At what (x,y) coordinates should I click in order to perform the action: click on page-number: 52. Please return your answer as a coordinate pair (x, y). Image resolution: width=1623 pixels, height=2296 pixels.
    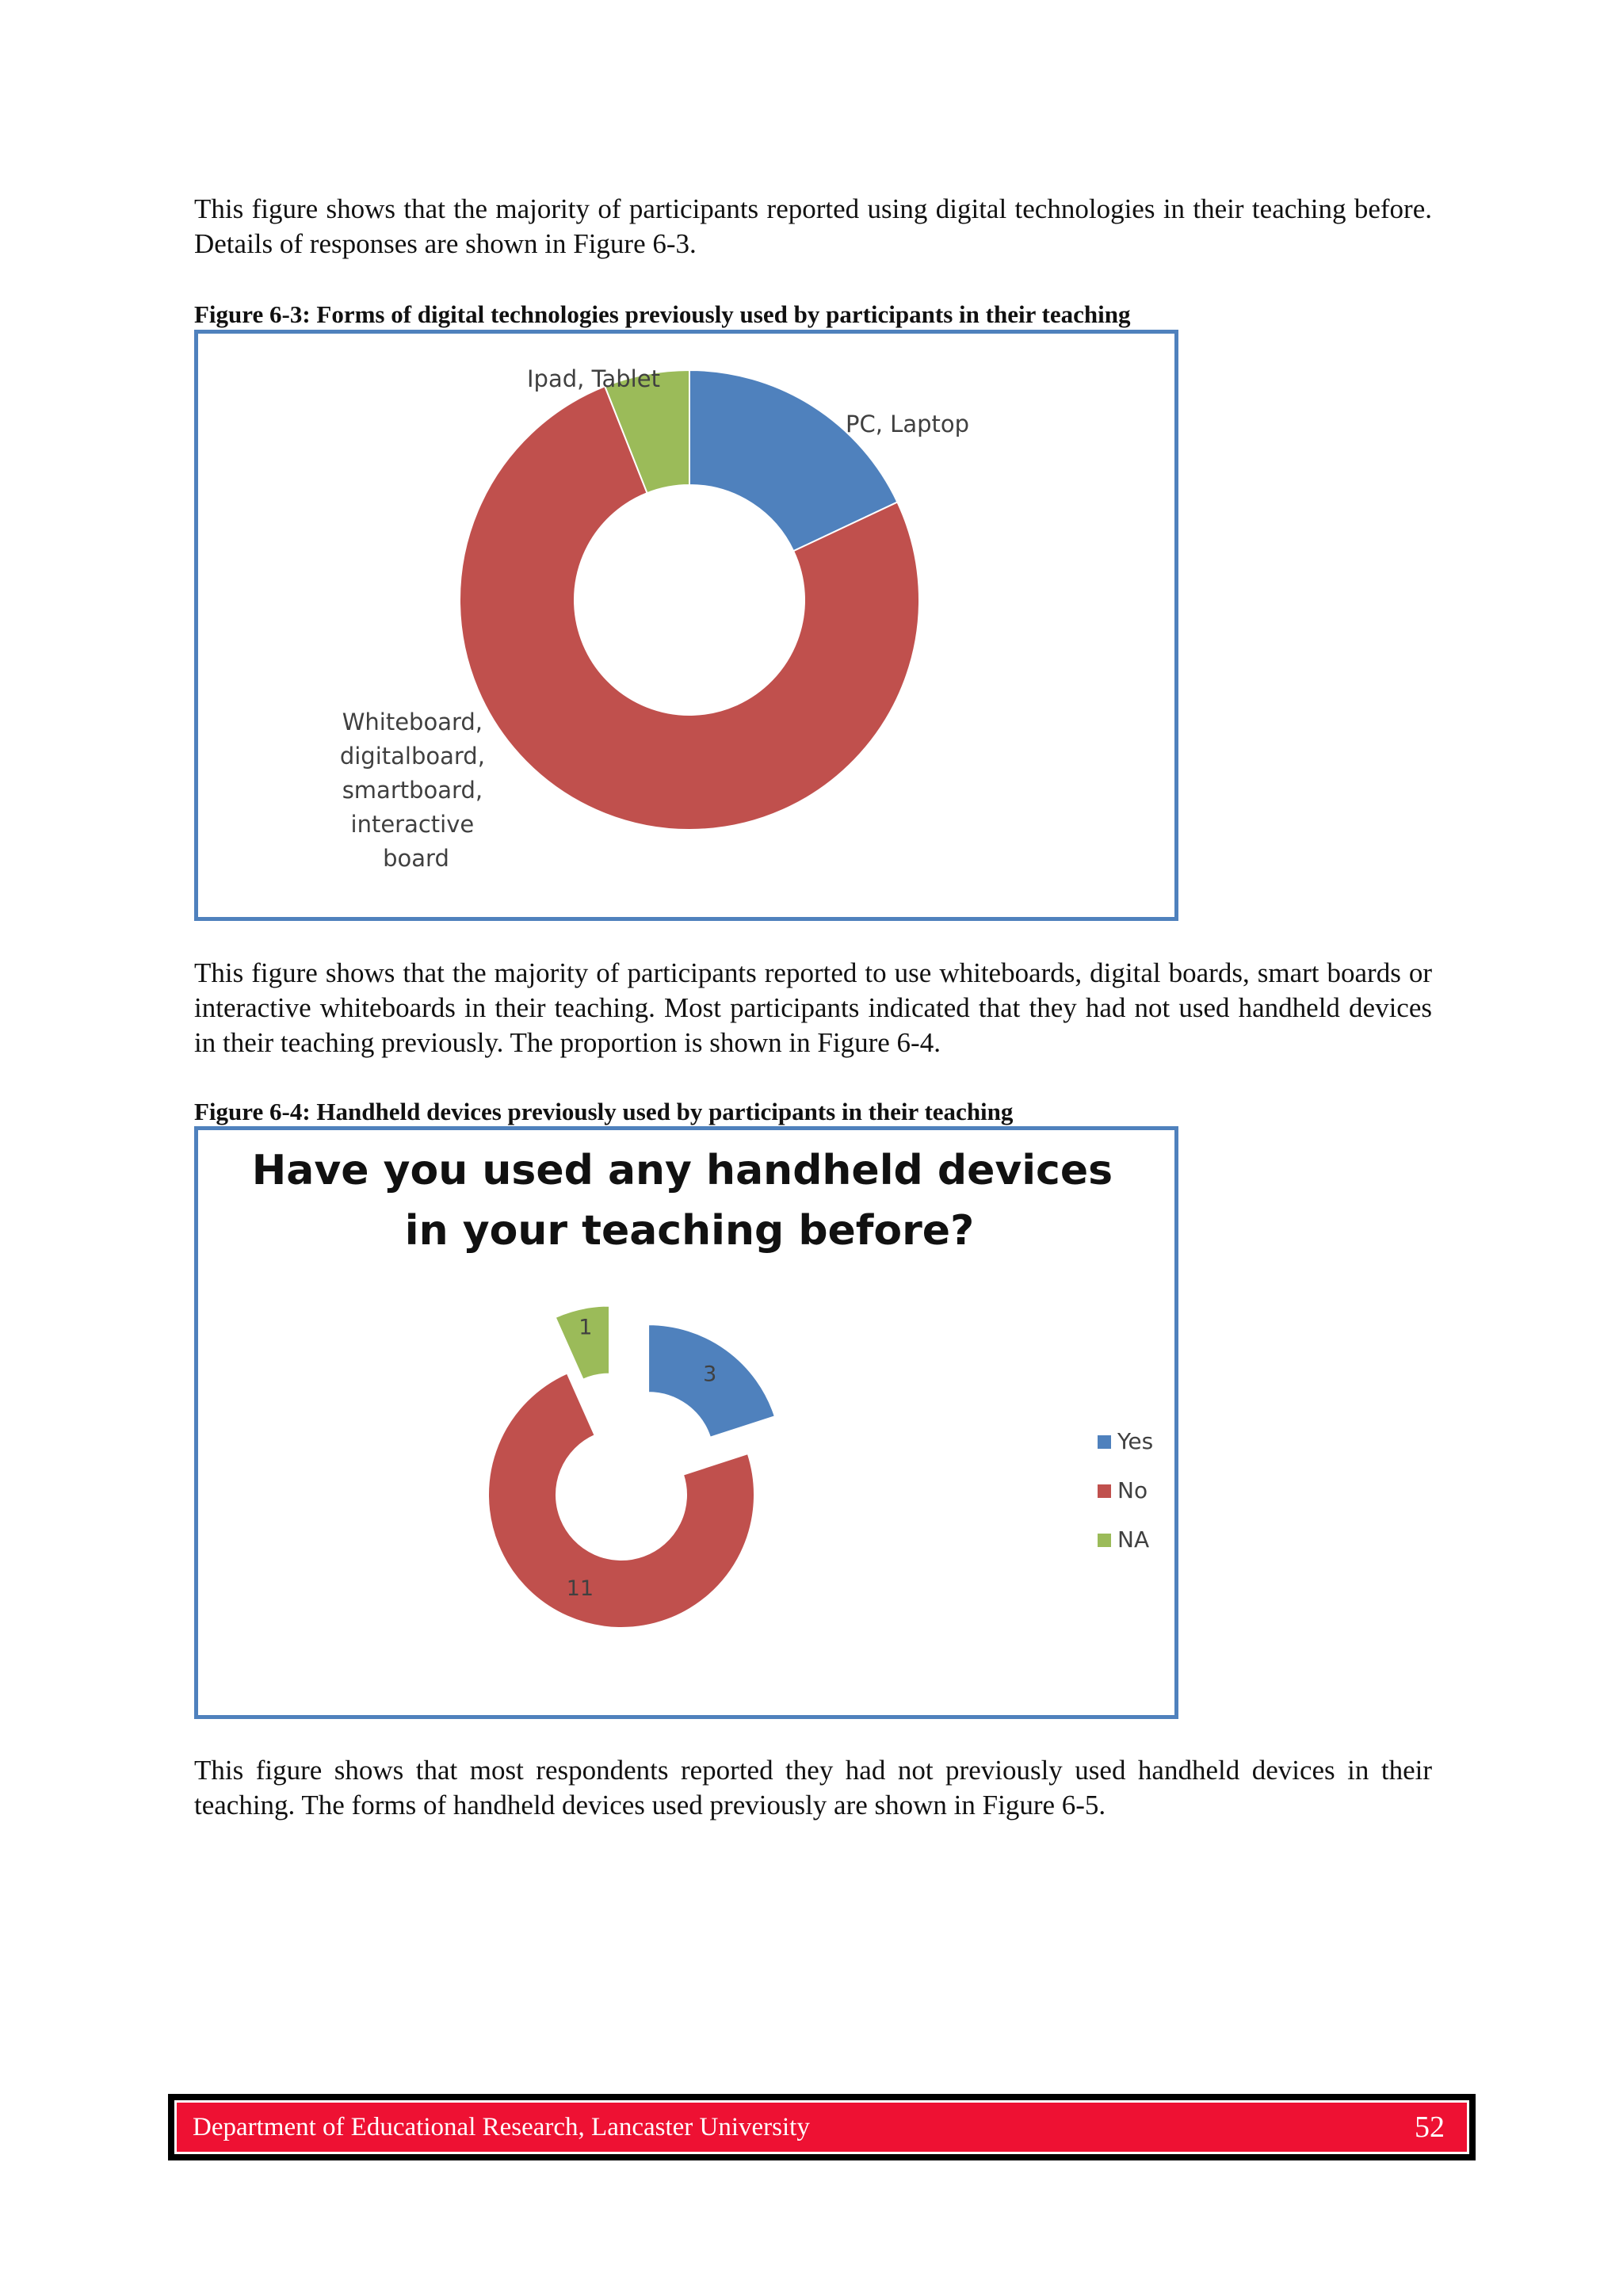
    Looking at the image, I should click on (1430, 2127).